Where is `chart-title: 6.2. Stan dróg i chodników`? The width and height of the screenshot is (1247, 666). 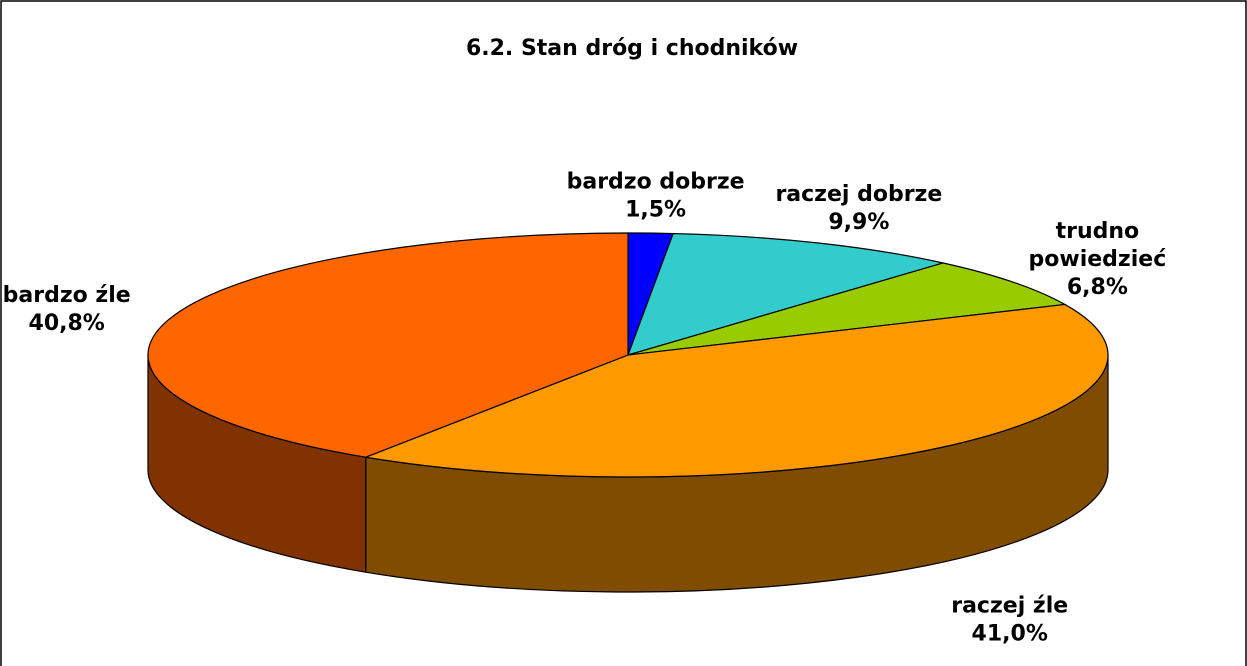
chart-title: 6.2. Stan dróg i chodników is located at coordinates (632, 48).